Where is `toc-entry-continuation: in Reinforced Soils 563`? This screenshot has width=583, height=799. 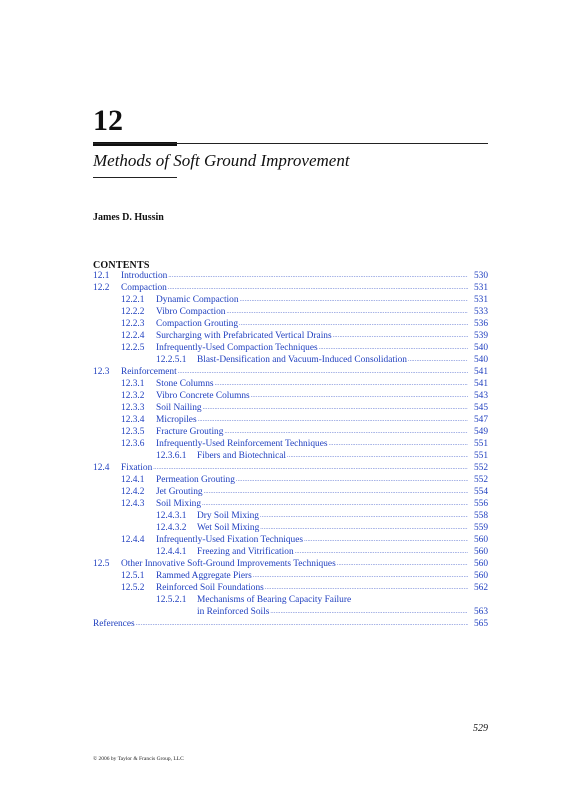 toc-entry-continuation: in Reinforced Soils 563 is located at coordinates (290, 612).